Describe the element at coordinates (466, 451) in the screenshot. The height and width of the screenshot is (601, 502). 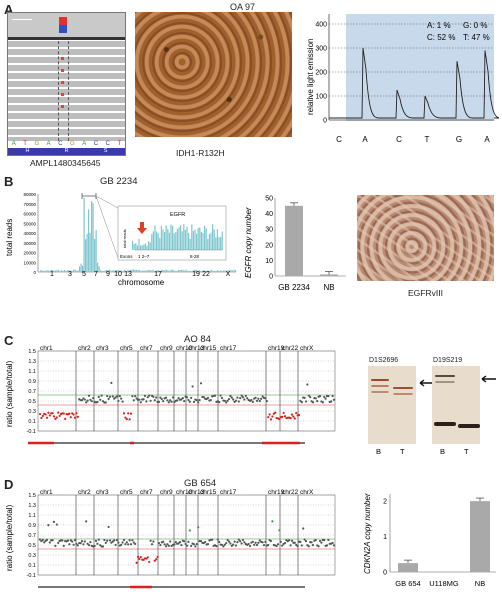
I see `gel-lane-4: T` at that location.